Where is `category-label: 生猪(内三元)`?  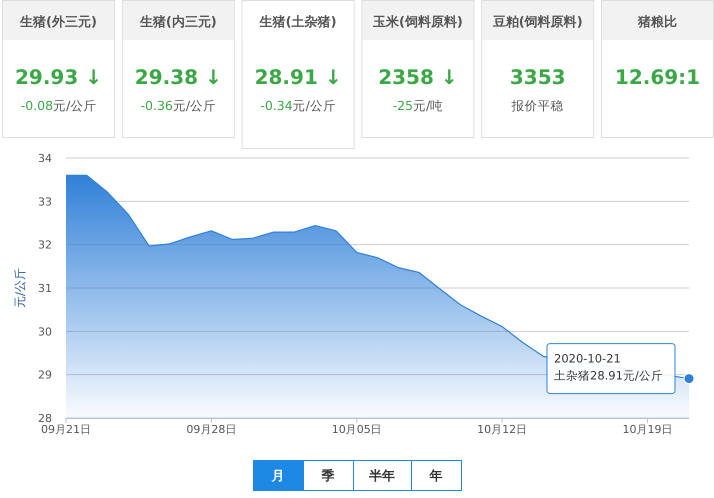 category-label: 生猪(内三元) is located at coordinates (177, 22).